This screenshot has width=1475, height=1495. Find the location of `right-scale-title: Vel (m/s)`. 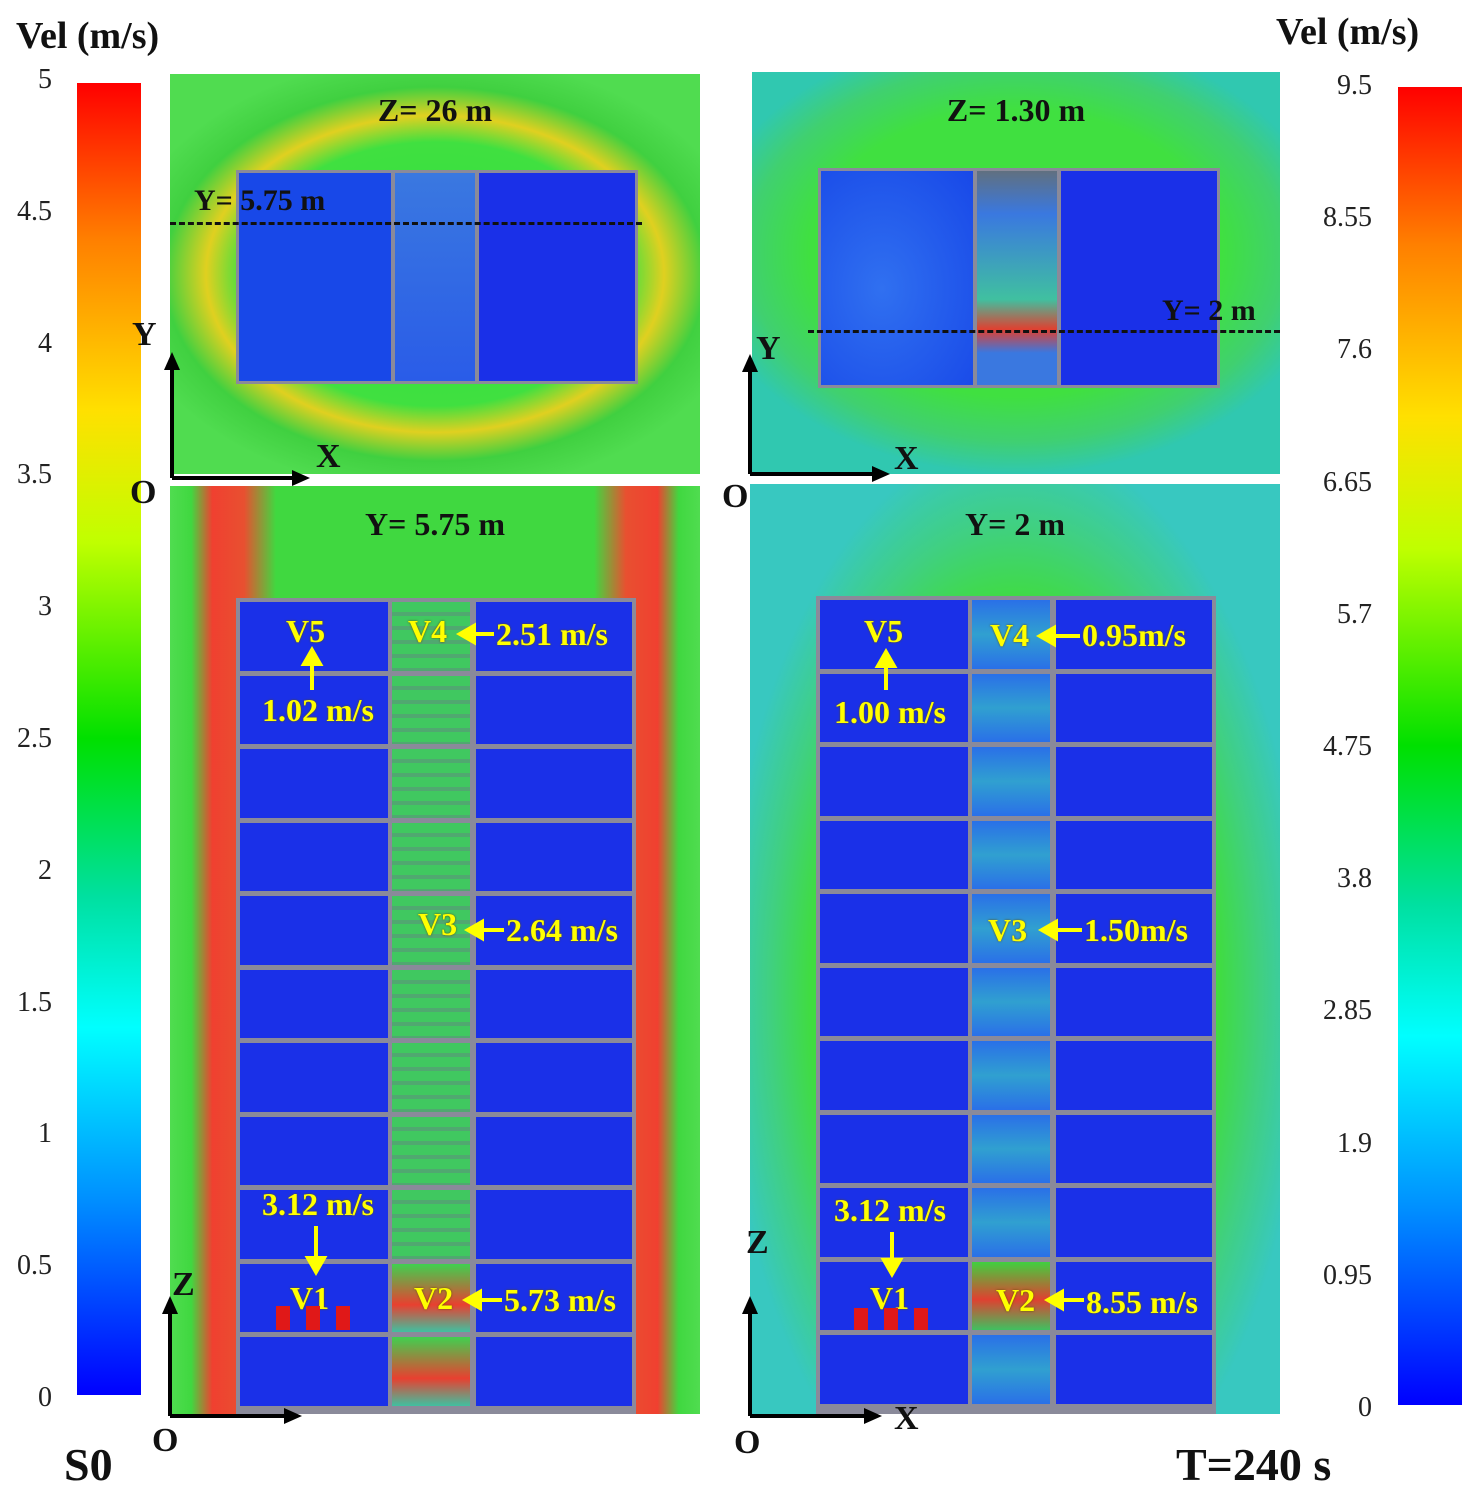

right-scale-title: Vel (m/s) is located at coordinates (1348, 32).